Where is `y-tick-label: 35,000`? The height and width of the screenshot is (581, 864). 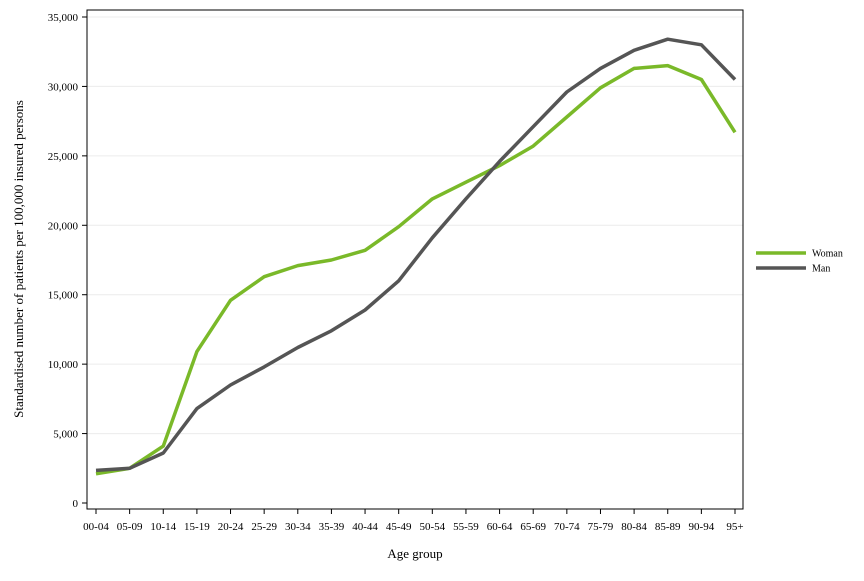
y-tick-label: 35,000 is located at coordinates (63, 18).